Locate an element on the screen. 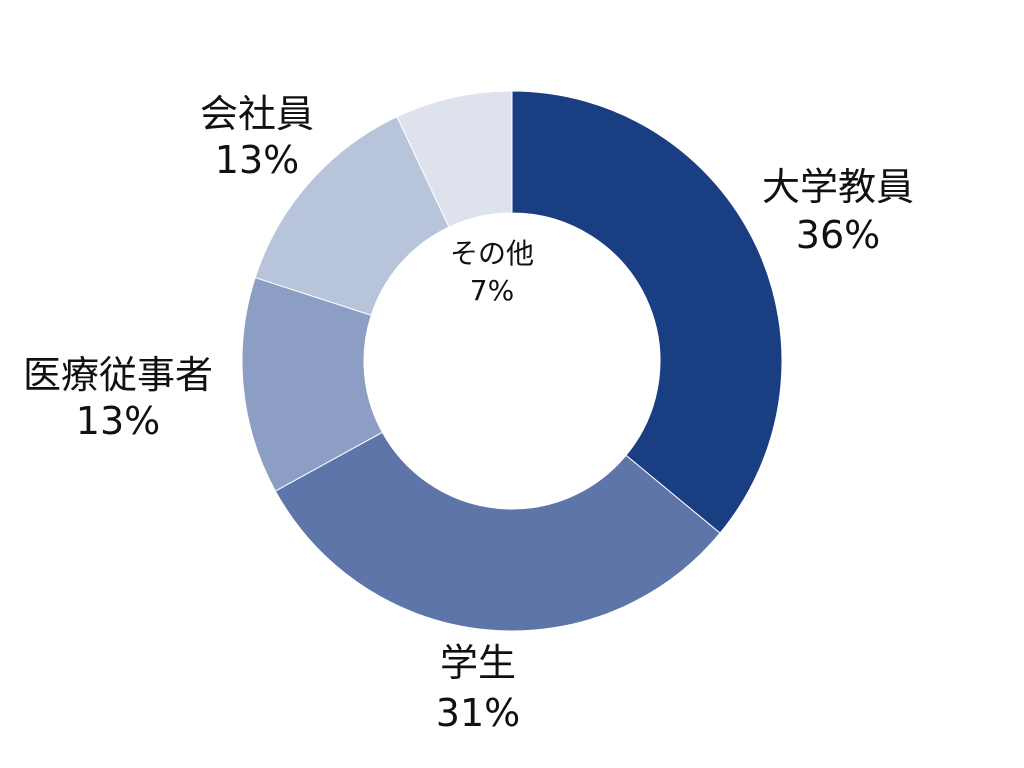 This screenshot has width=1024, height=768. slice-category-label: その他 is located at coordinates (492, 253).